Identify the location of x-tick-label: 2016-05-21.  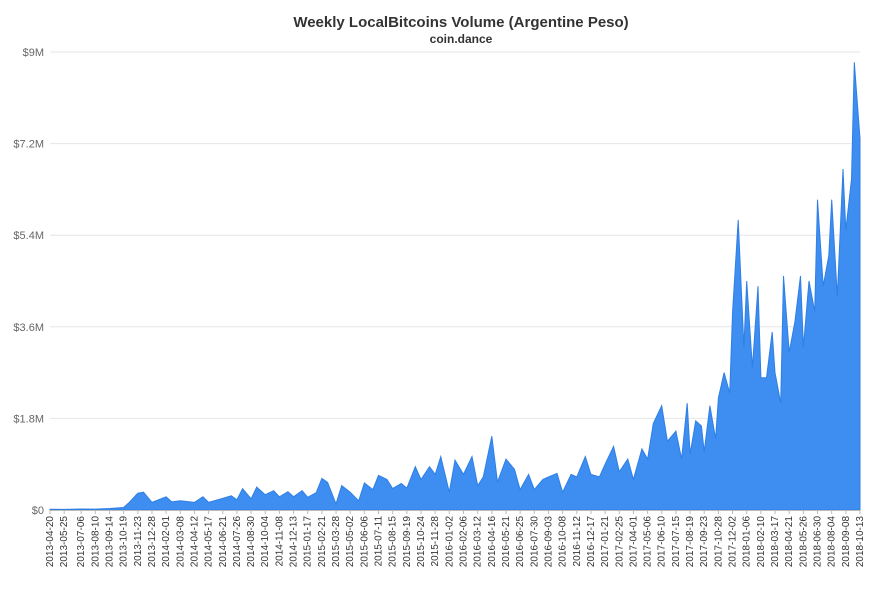
(506, 542).